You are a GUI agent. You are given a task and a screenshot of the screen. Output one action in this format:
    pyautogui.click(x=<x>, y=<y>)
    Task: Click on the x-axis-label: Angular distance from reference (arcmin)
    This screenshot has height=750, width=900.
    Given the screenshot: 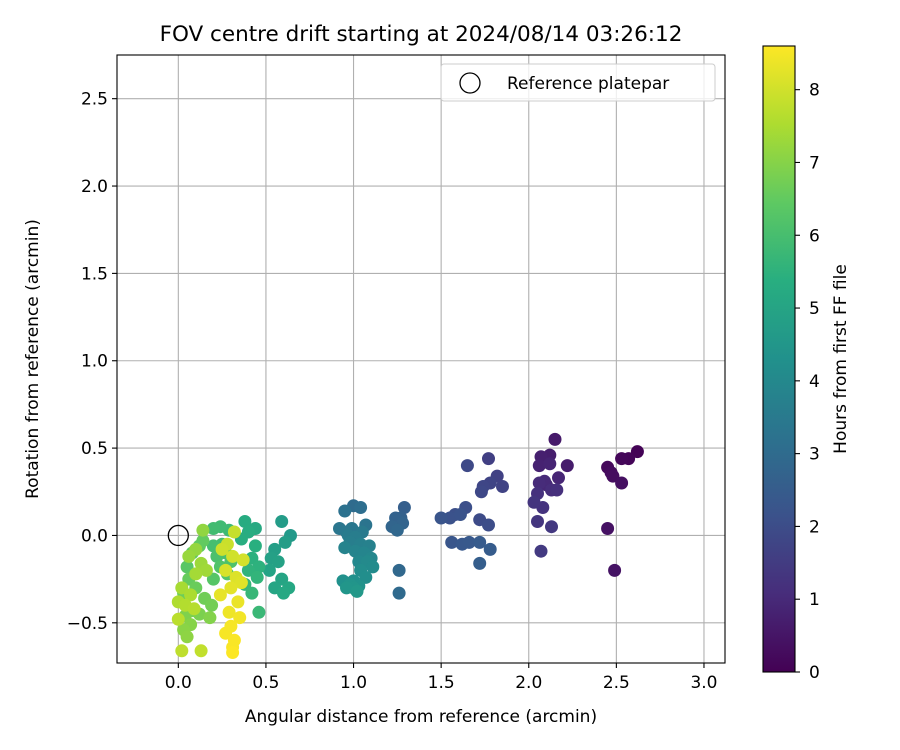 What is the action you would take?
    pyautogui.click(x=421, y=717)
    